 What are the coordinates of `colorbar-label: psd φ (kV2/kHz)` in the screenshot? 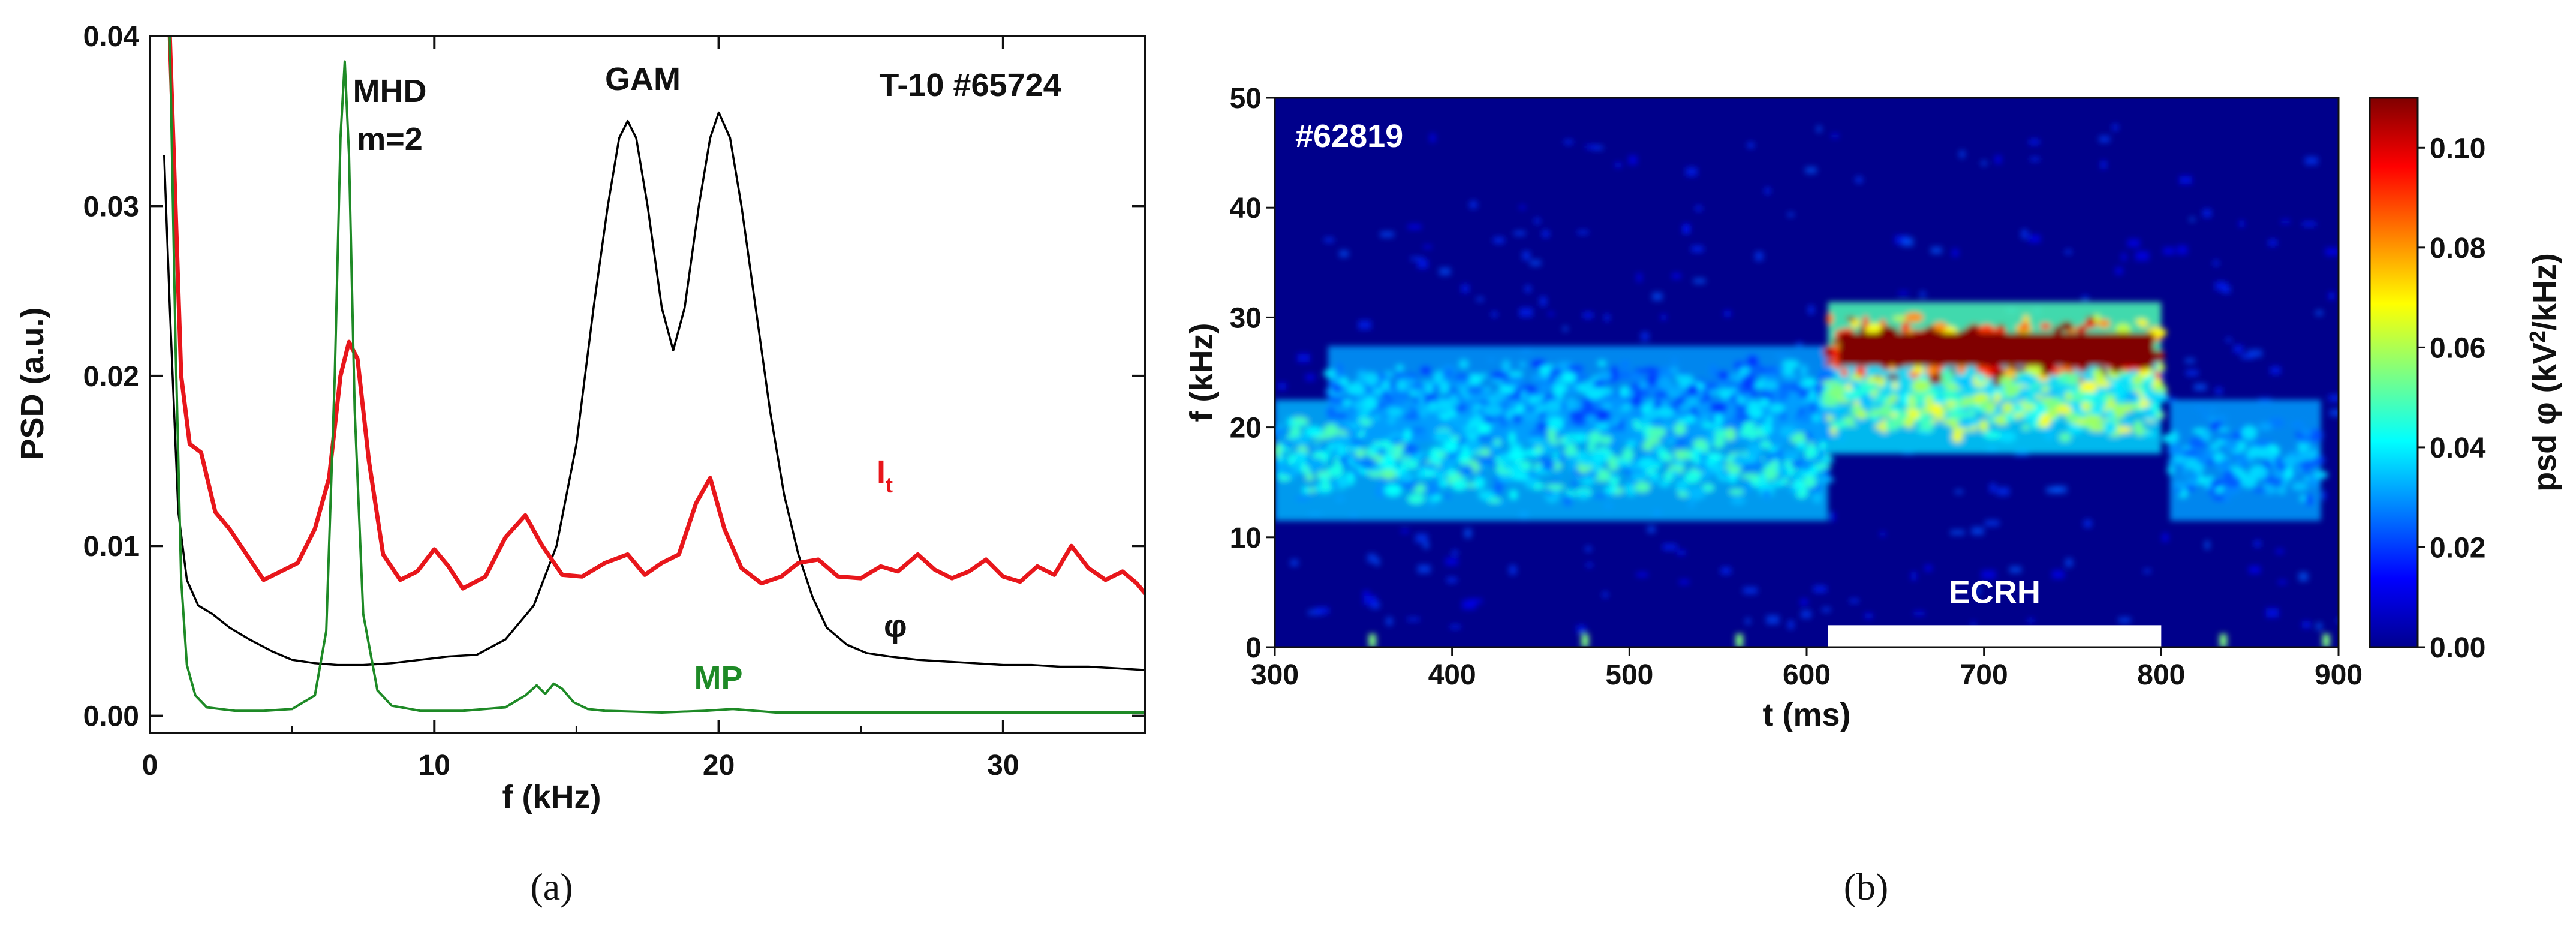 It's located at (2544, 372).